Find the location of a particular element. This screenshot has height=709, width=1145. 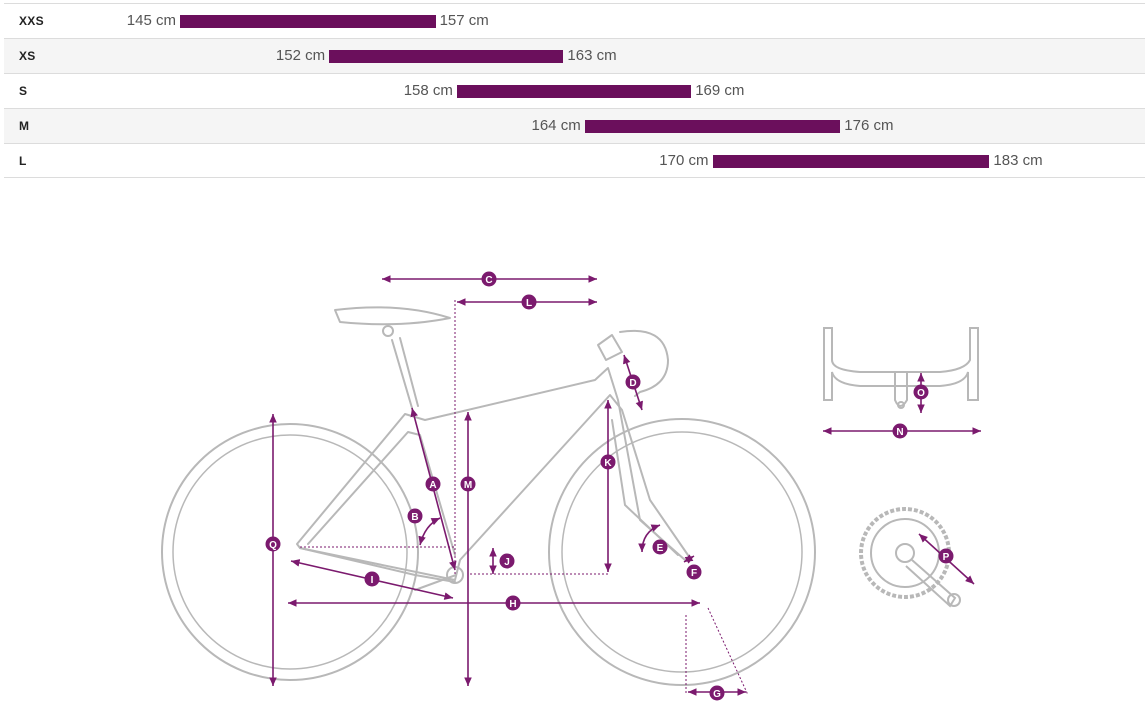

svg-text: L is located at coordinates (529, 303).